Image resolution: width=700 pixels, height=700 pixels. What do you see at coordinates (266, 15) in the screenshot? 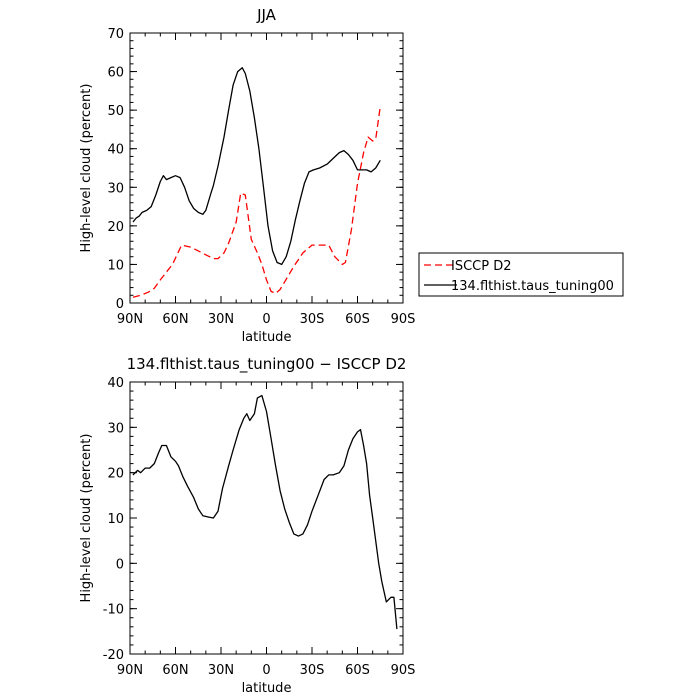
I see `chart-title: JJA` at bounding box center [266, 15].